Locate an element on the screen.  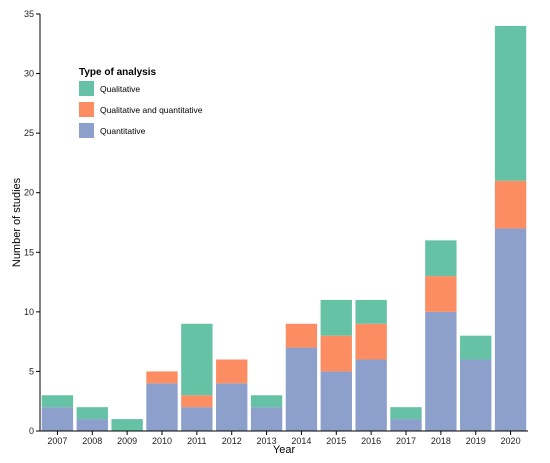
bar-2017-quantitative is located at coordinates (406, 425).